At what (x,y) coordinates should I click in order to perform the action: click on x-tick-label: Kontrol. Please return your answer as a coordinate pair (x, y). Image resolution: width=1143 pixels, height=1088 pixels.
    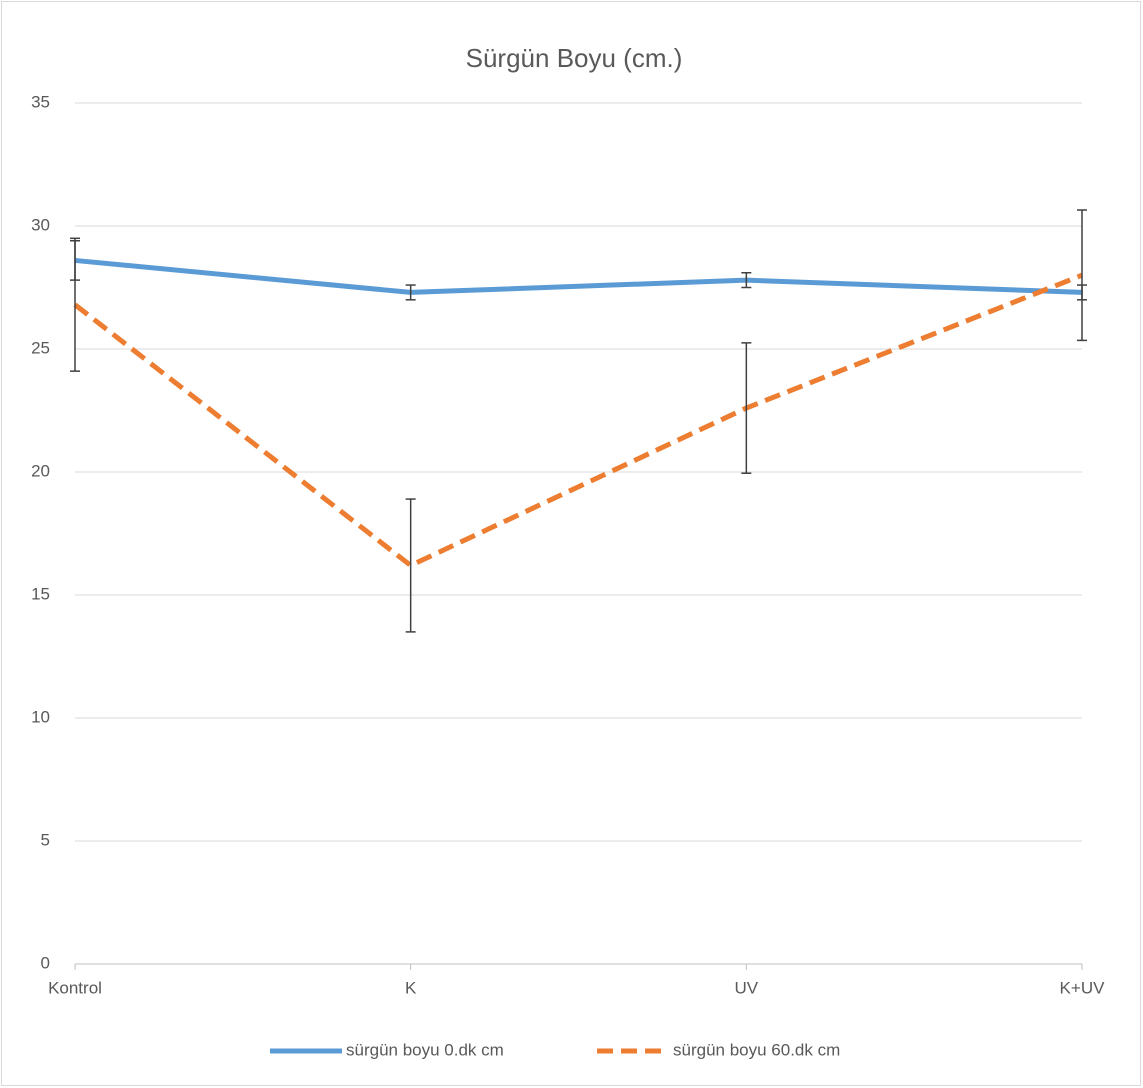
    Looking at the image, I should click on (75, 987).